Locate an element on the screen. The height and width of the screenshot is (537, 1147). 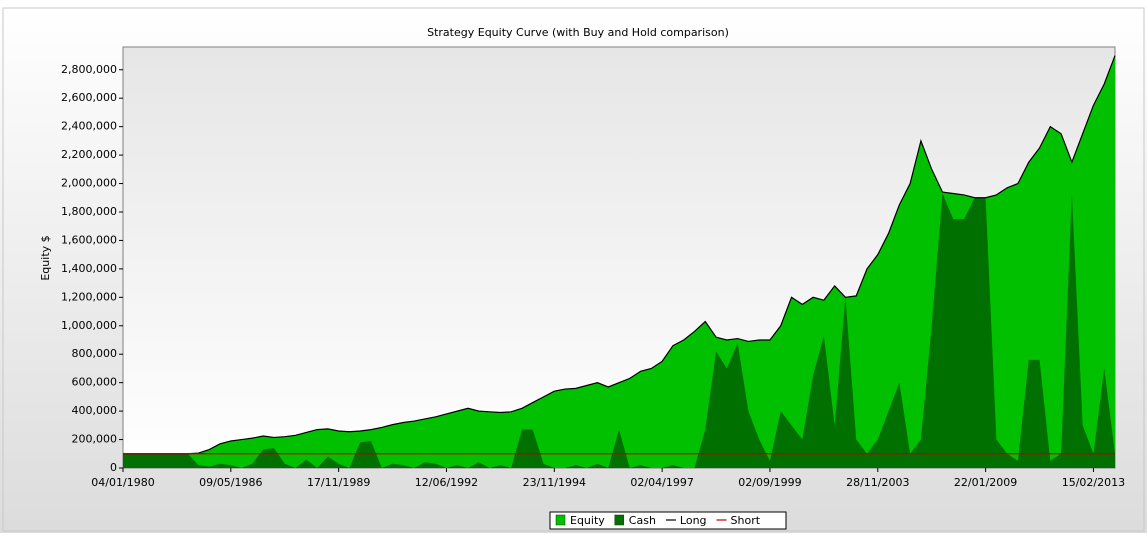
y-tick-label: 800,000 is located at coordinates (95, 353).